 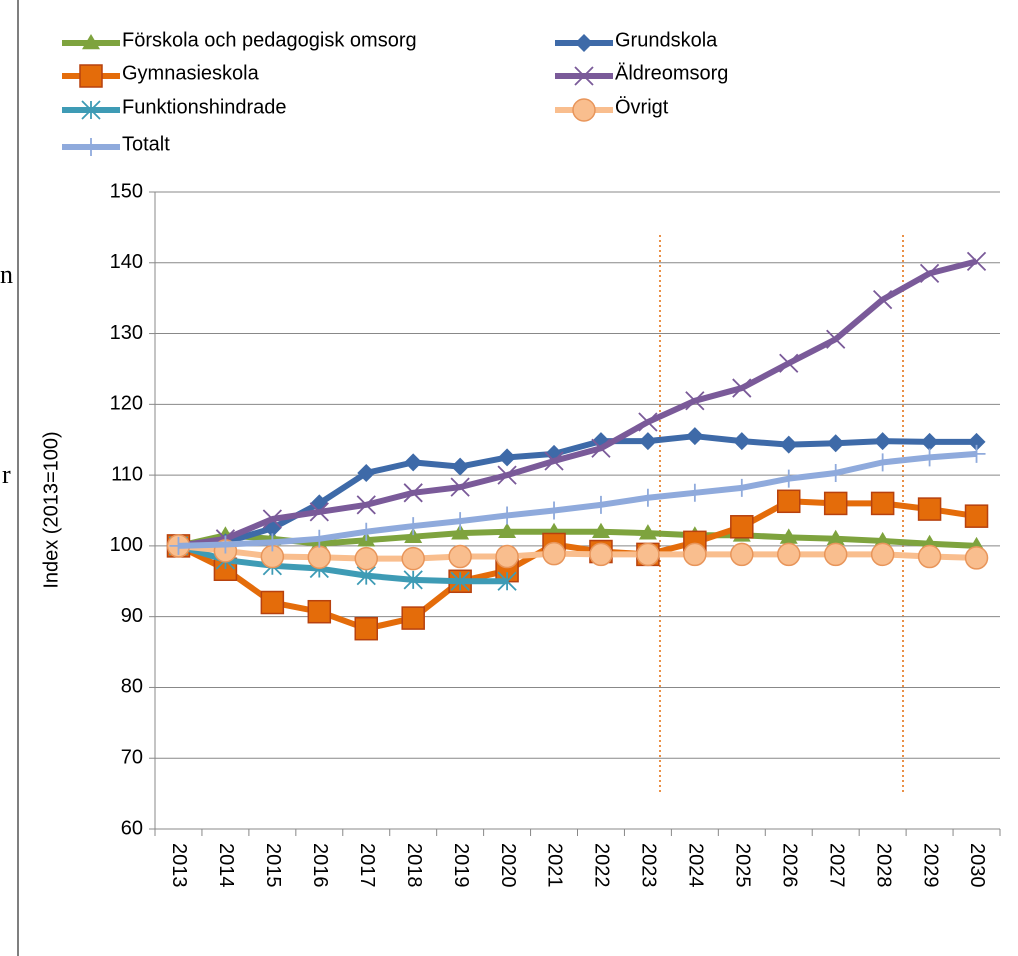 I want to click on x-tick-label: 2023, so click(x=649, y=865).